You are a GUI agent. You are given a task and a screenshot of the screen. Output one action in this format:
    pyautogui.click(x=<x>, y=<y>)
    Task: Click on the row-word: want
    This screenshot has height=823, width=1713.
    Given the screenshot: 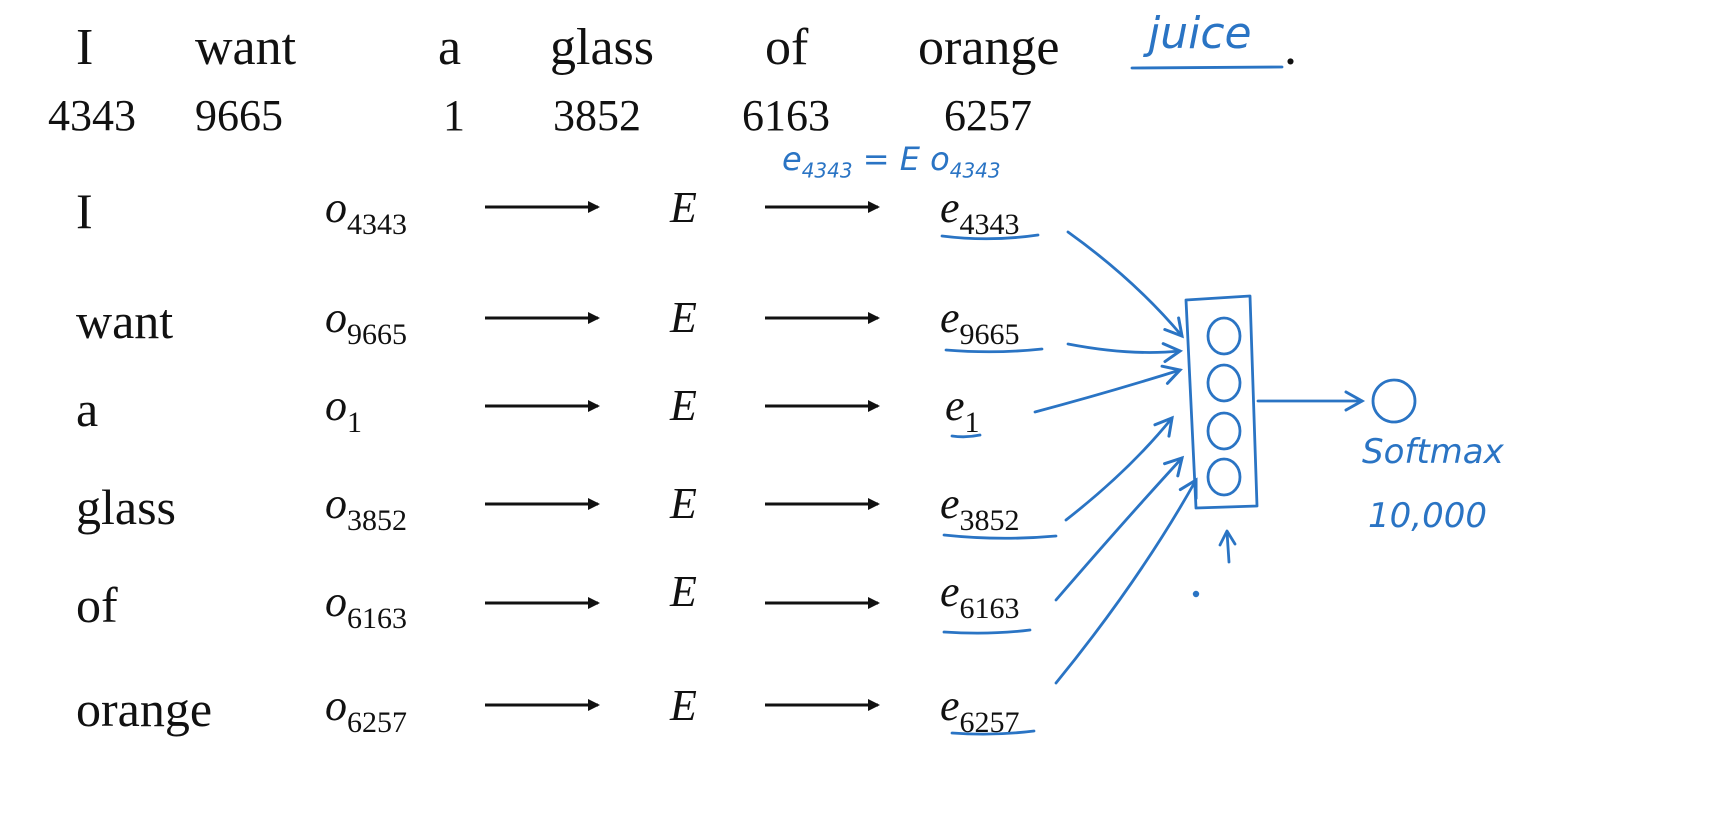 What is the action you would take?
    pyautogui.click(x=125, y=321)
    